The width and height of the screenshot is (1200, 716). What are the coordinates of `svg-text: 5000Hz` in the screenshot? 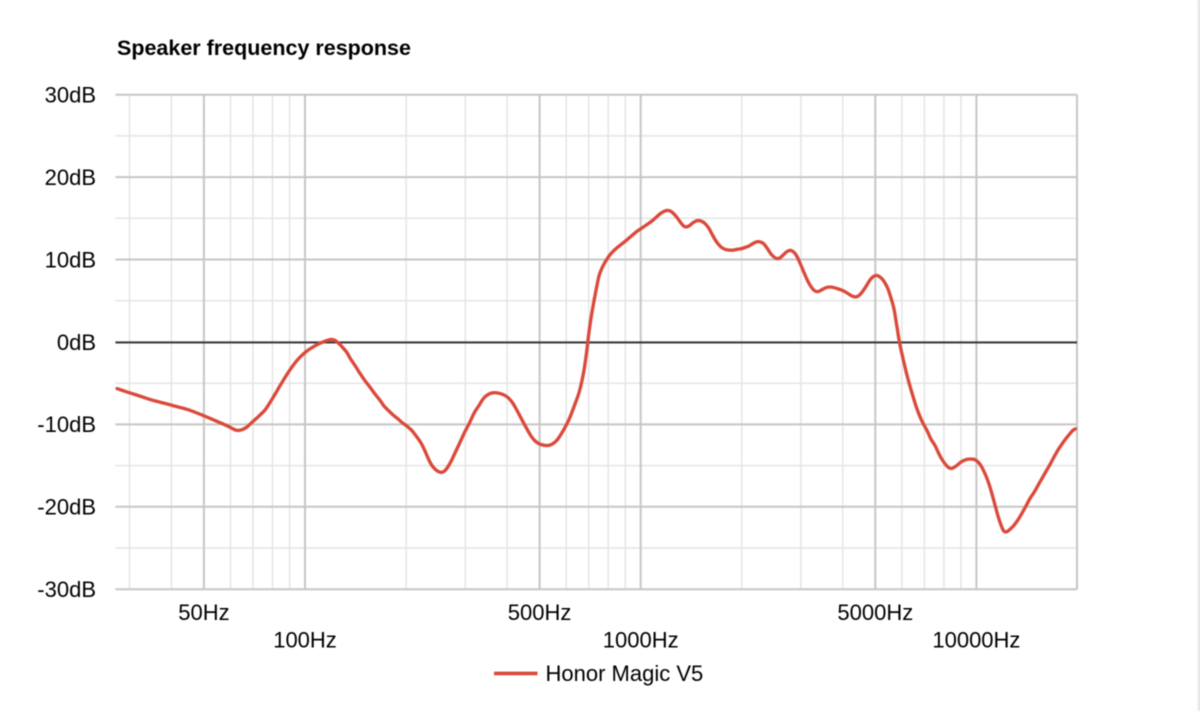 It's located at (875, 612).